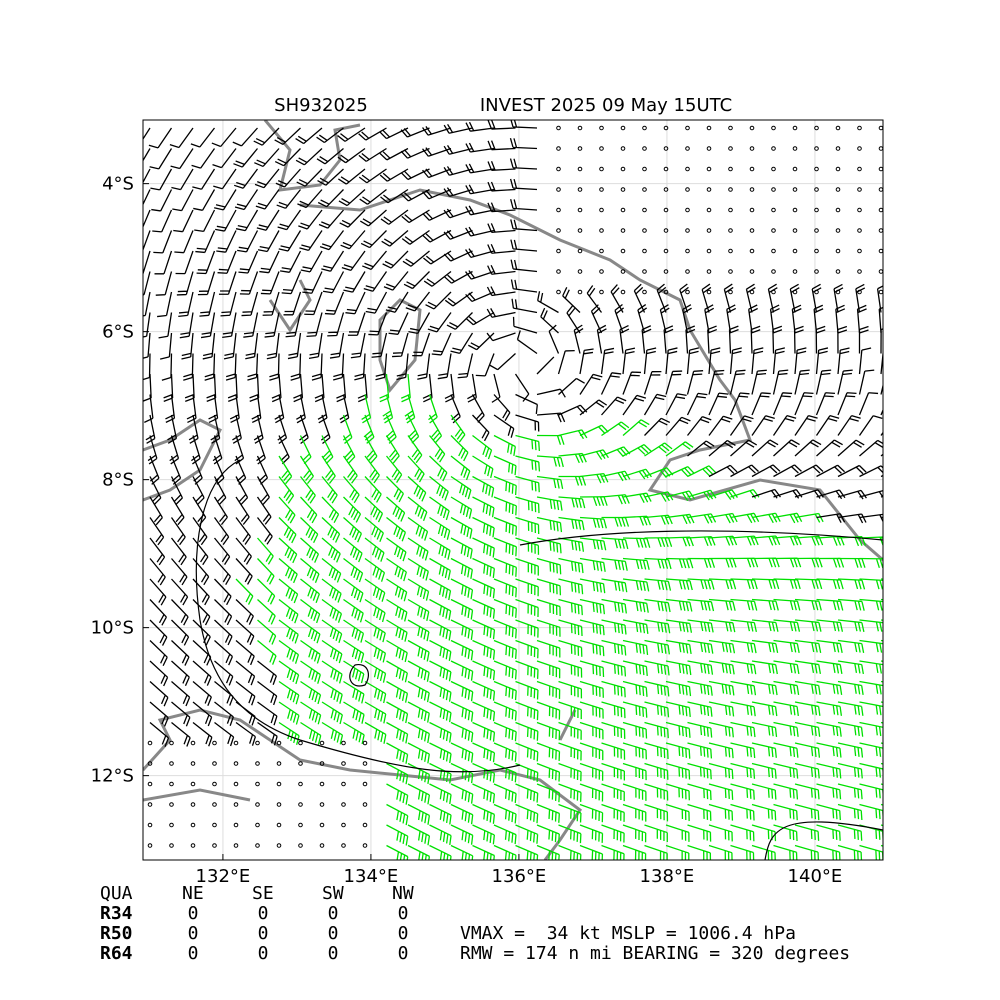  Describe the element at coordinates (116, 953) in the screenshot. I see `row-label: R64` at that location.